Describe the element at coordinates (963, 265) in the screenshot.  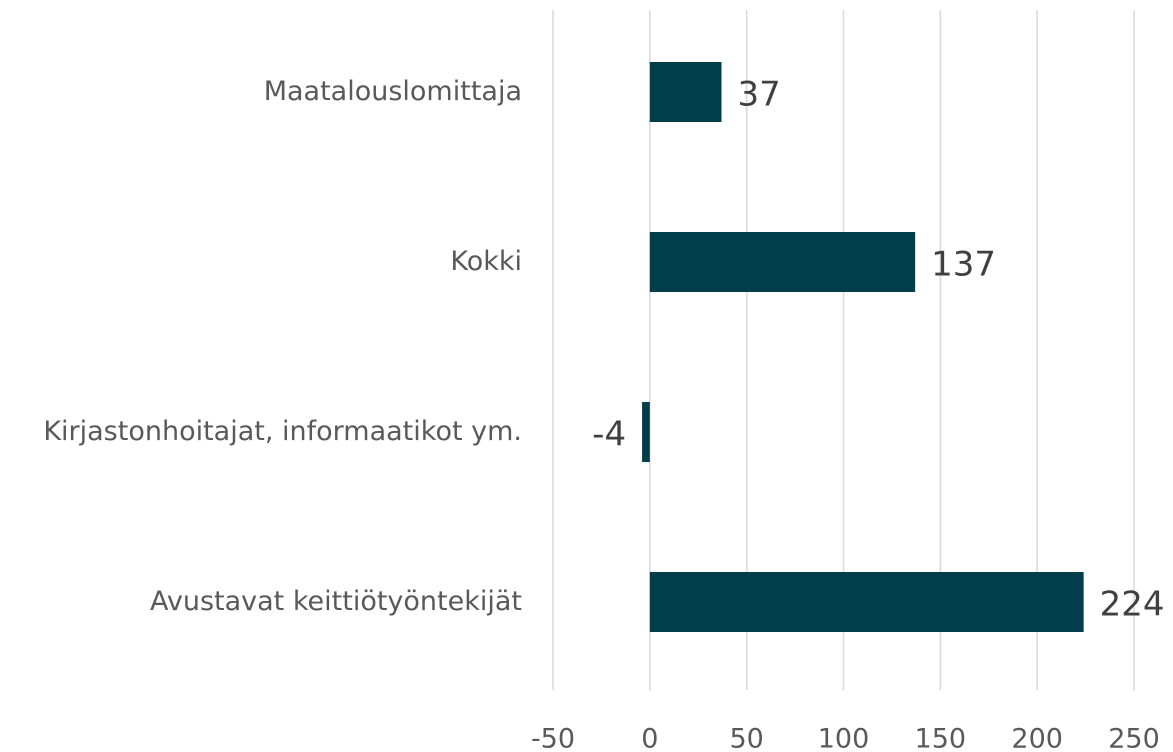
I see `value-label: 137` at that location.